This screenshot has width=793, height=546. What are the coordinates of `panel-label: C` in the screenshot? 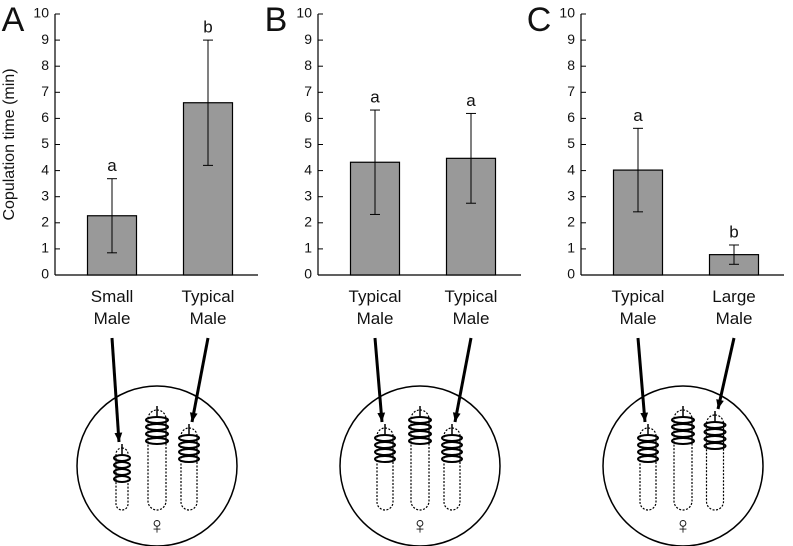 It's located at (539, 20).